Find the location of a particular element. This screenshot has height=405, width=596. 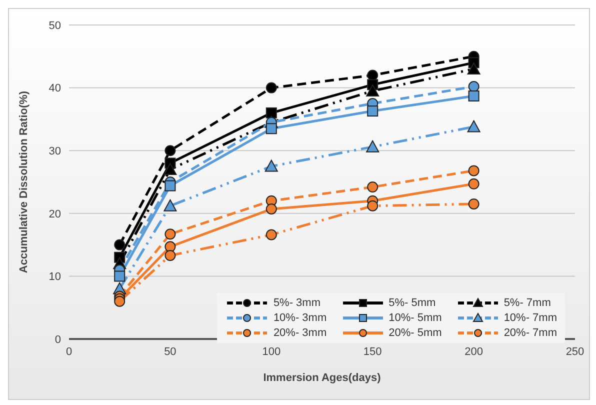

legend-label: 20%- 3mm is located at coordinates (300, 333).